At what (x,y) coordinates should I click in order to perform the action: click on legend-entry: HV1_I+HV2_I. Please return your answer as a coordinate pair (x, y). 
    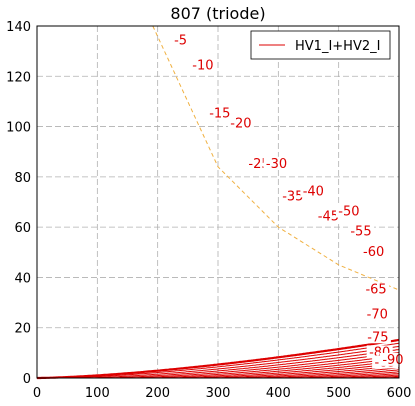
    Looking at the image, I should click on (337, 46).